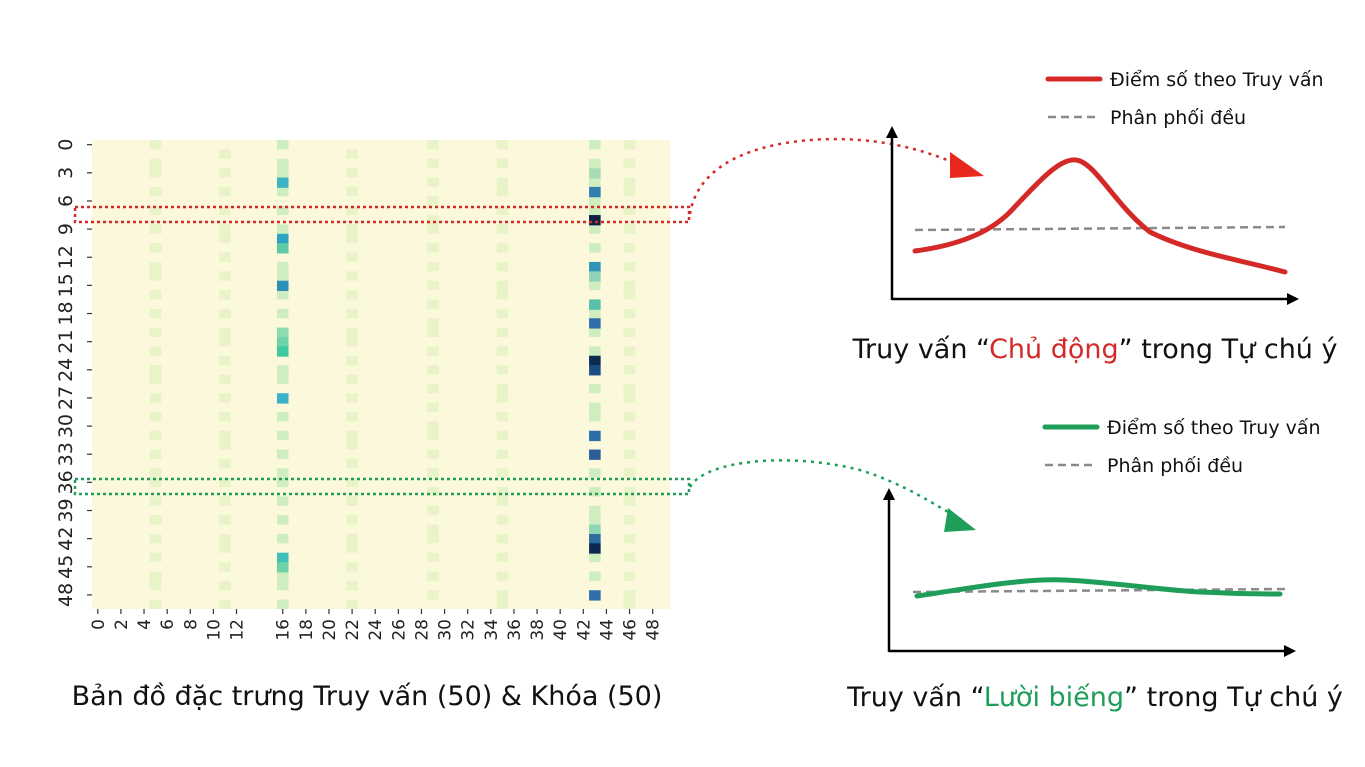 This screenshot has height=767, width=1365. I want to click on bottom-uniform-line, so click(1099, 590).